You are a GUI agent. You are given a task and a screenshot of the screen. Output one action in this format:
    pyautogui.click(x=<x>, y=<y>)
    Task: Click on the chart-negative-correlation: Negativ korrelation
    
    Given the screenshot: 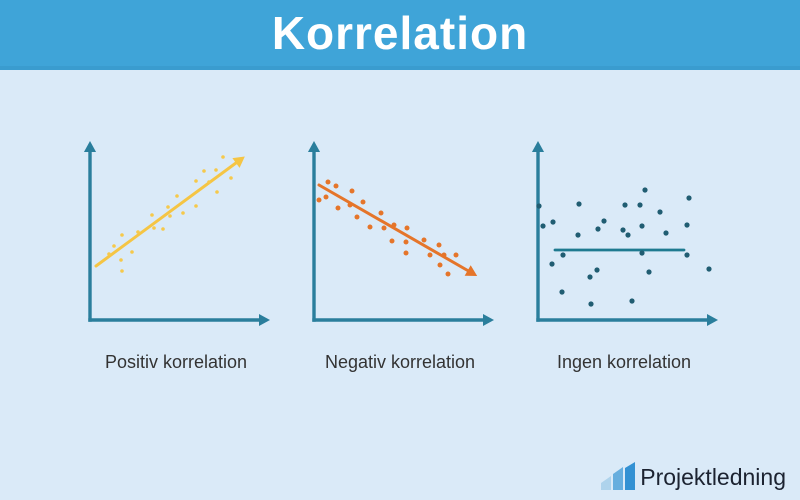 What is the action you would take?
    pyautogui.click(x=400, y=255)
    